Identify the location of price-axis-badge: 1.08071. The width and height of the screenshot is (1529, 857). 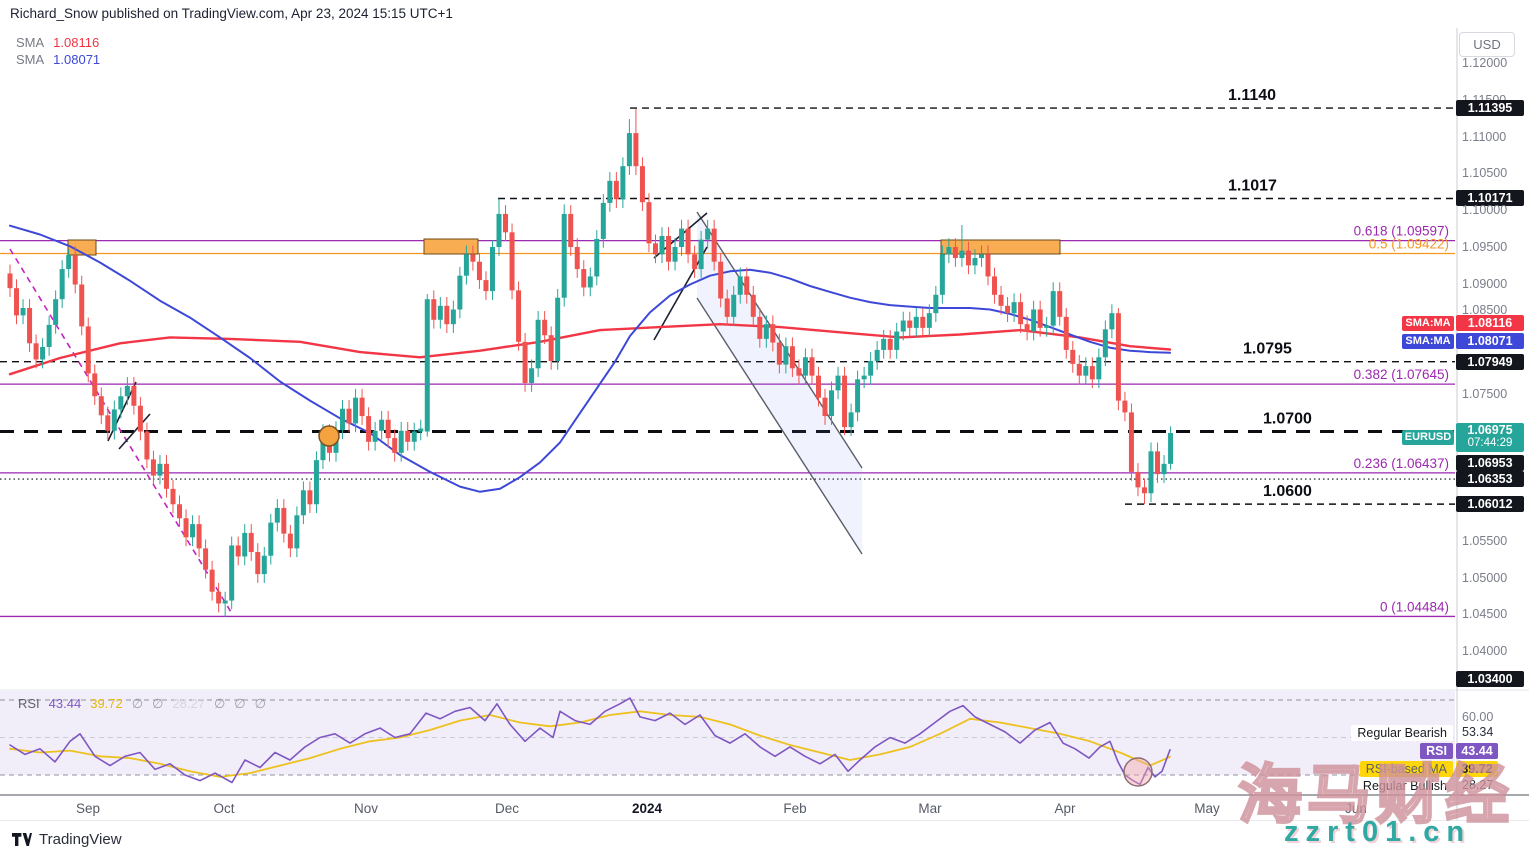
(1490, 341).